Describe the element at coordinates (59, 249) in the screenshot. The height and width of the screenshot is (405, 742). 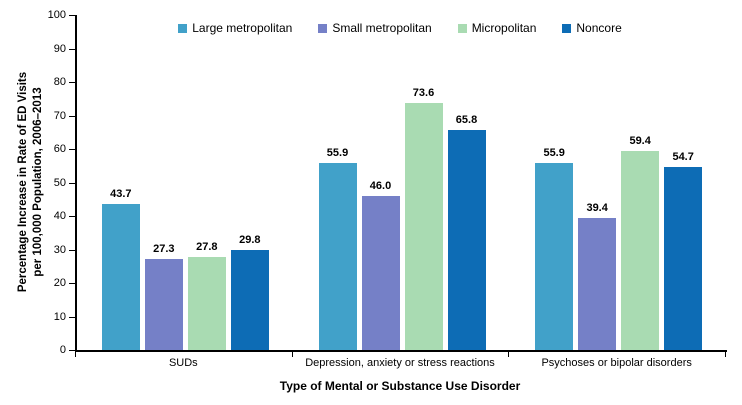
I see `y-tick-label: 30` at that location.